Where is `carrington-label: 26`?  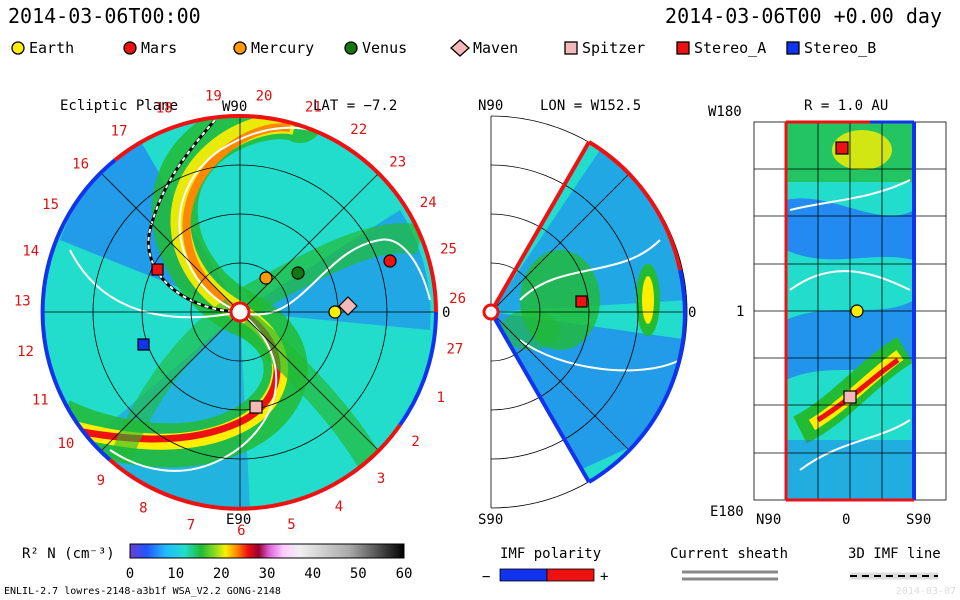 carrington-label: 26 is located at coordinates (457, 299).